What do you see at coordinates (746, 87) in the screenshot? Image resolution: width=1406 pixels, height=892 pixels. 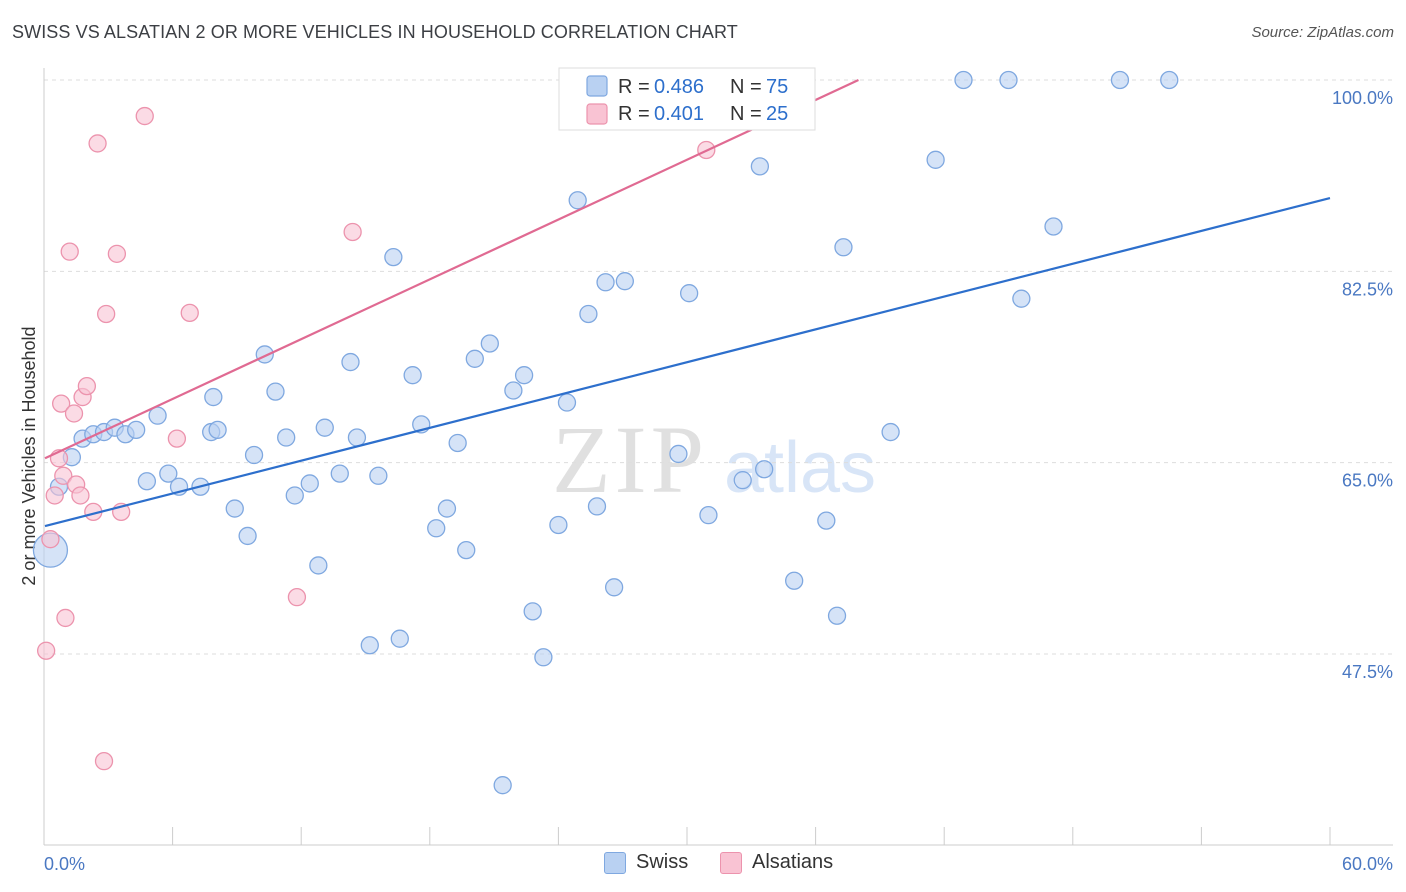 I see `legend-swiss-n-label: N =` at bounding box center [746, 87].